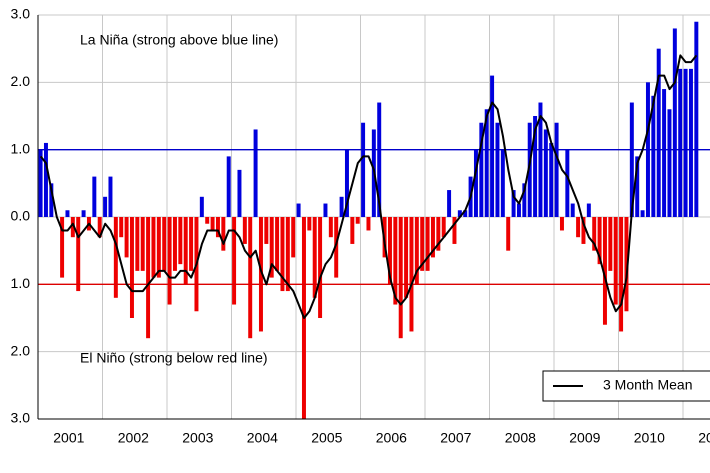  I want to click on legend-label: 3 Month Mean, so click(648, 385).